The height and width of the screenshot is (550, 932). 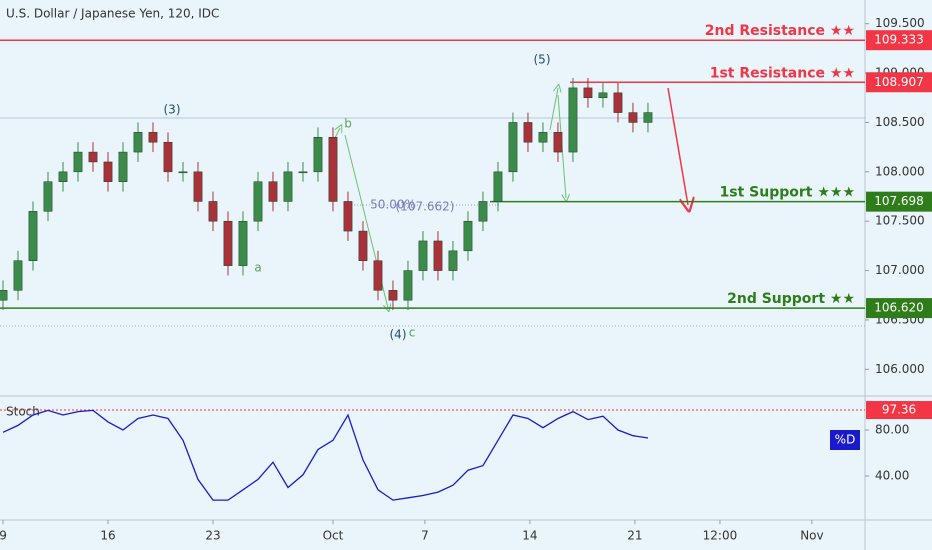 What do you see at coordinates (900, 221) in the screenshot?
I see `y-tick-label: 107.500` at bounding box center [900, 221].